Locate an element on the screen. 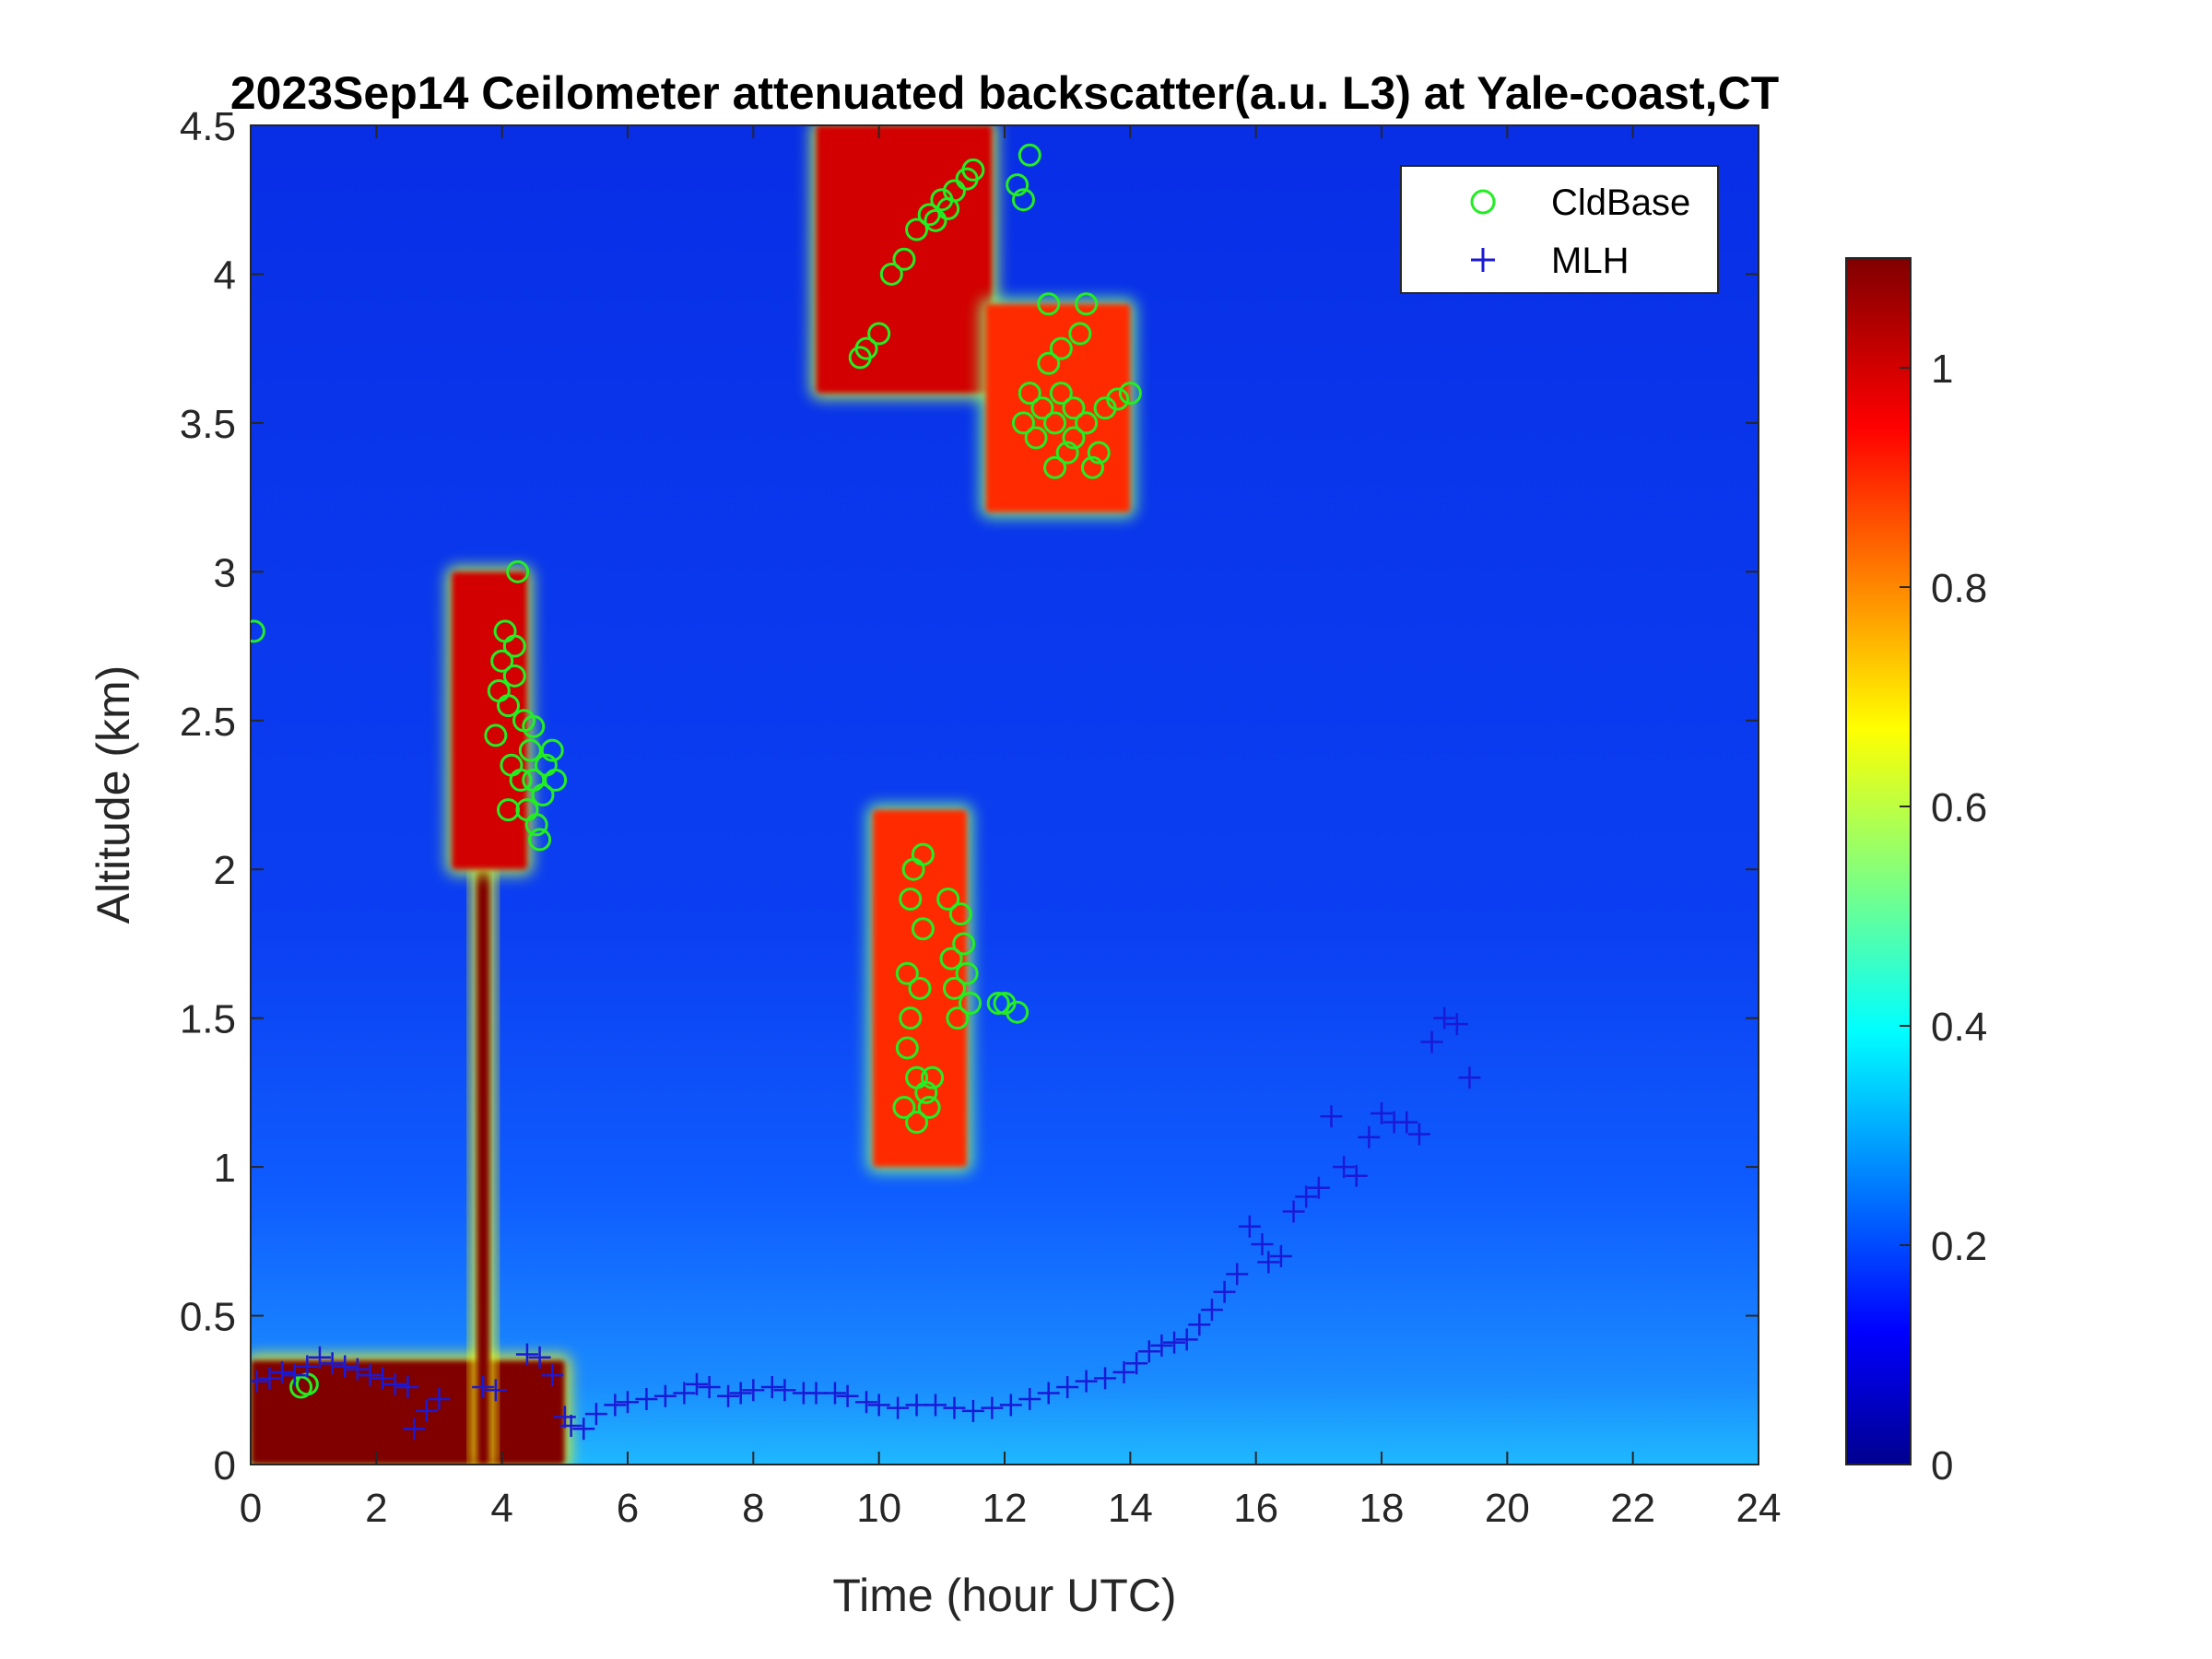  x-tick-label: 22 is located at coordinates (1632, 1508).